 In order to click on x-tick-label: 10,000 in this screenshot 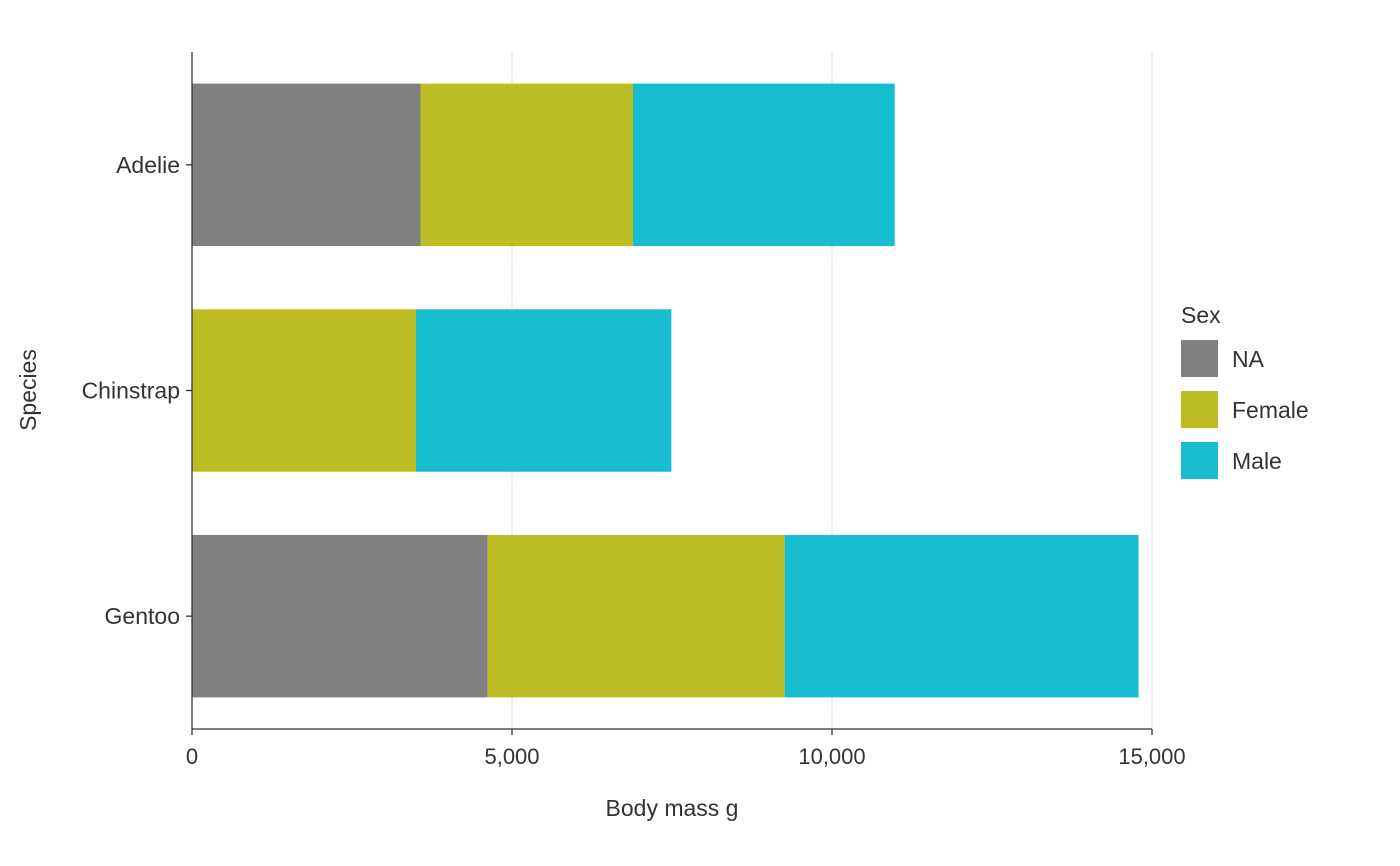, I will do `click(831, 756)`.